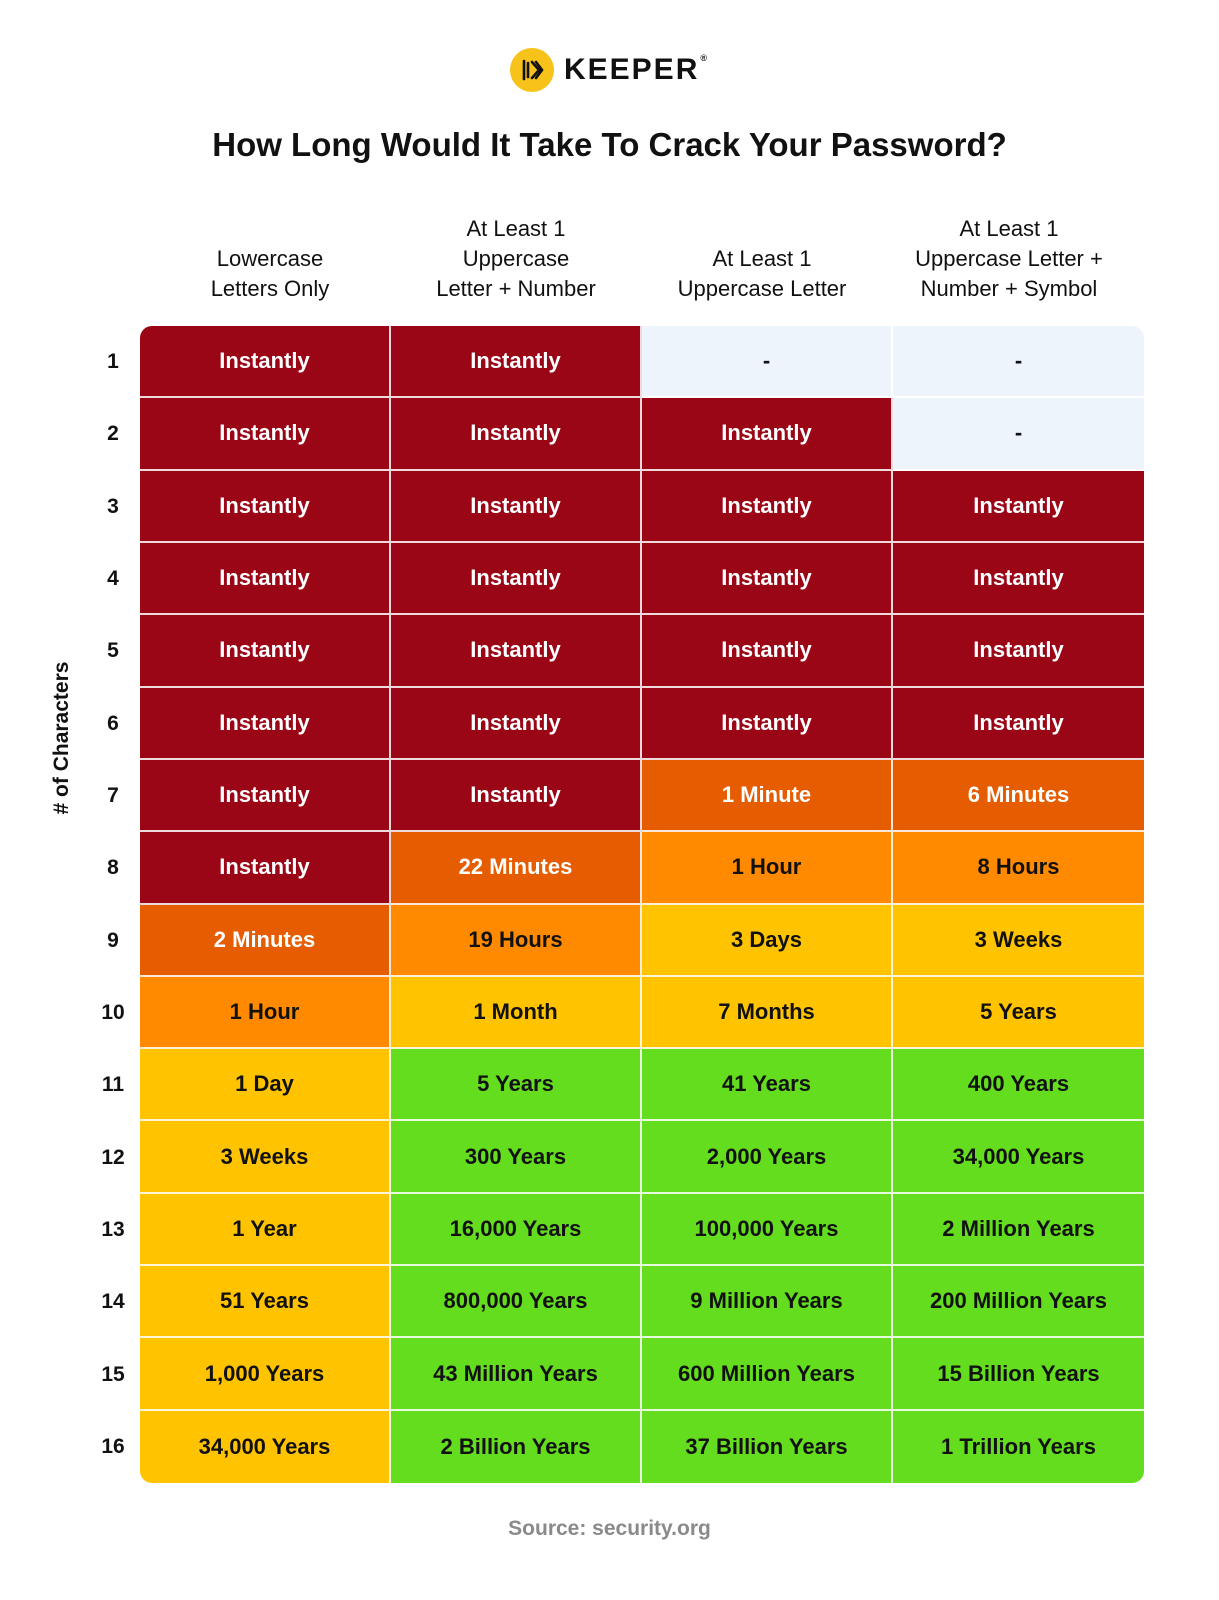 The height and width of the screenshot is (1600, 1219). I want to click on keeper-logo: KEEPER®, so click(609, 70).